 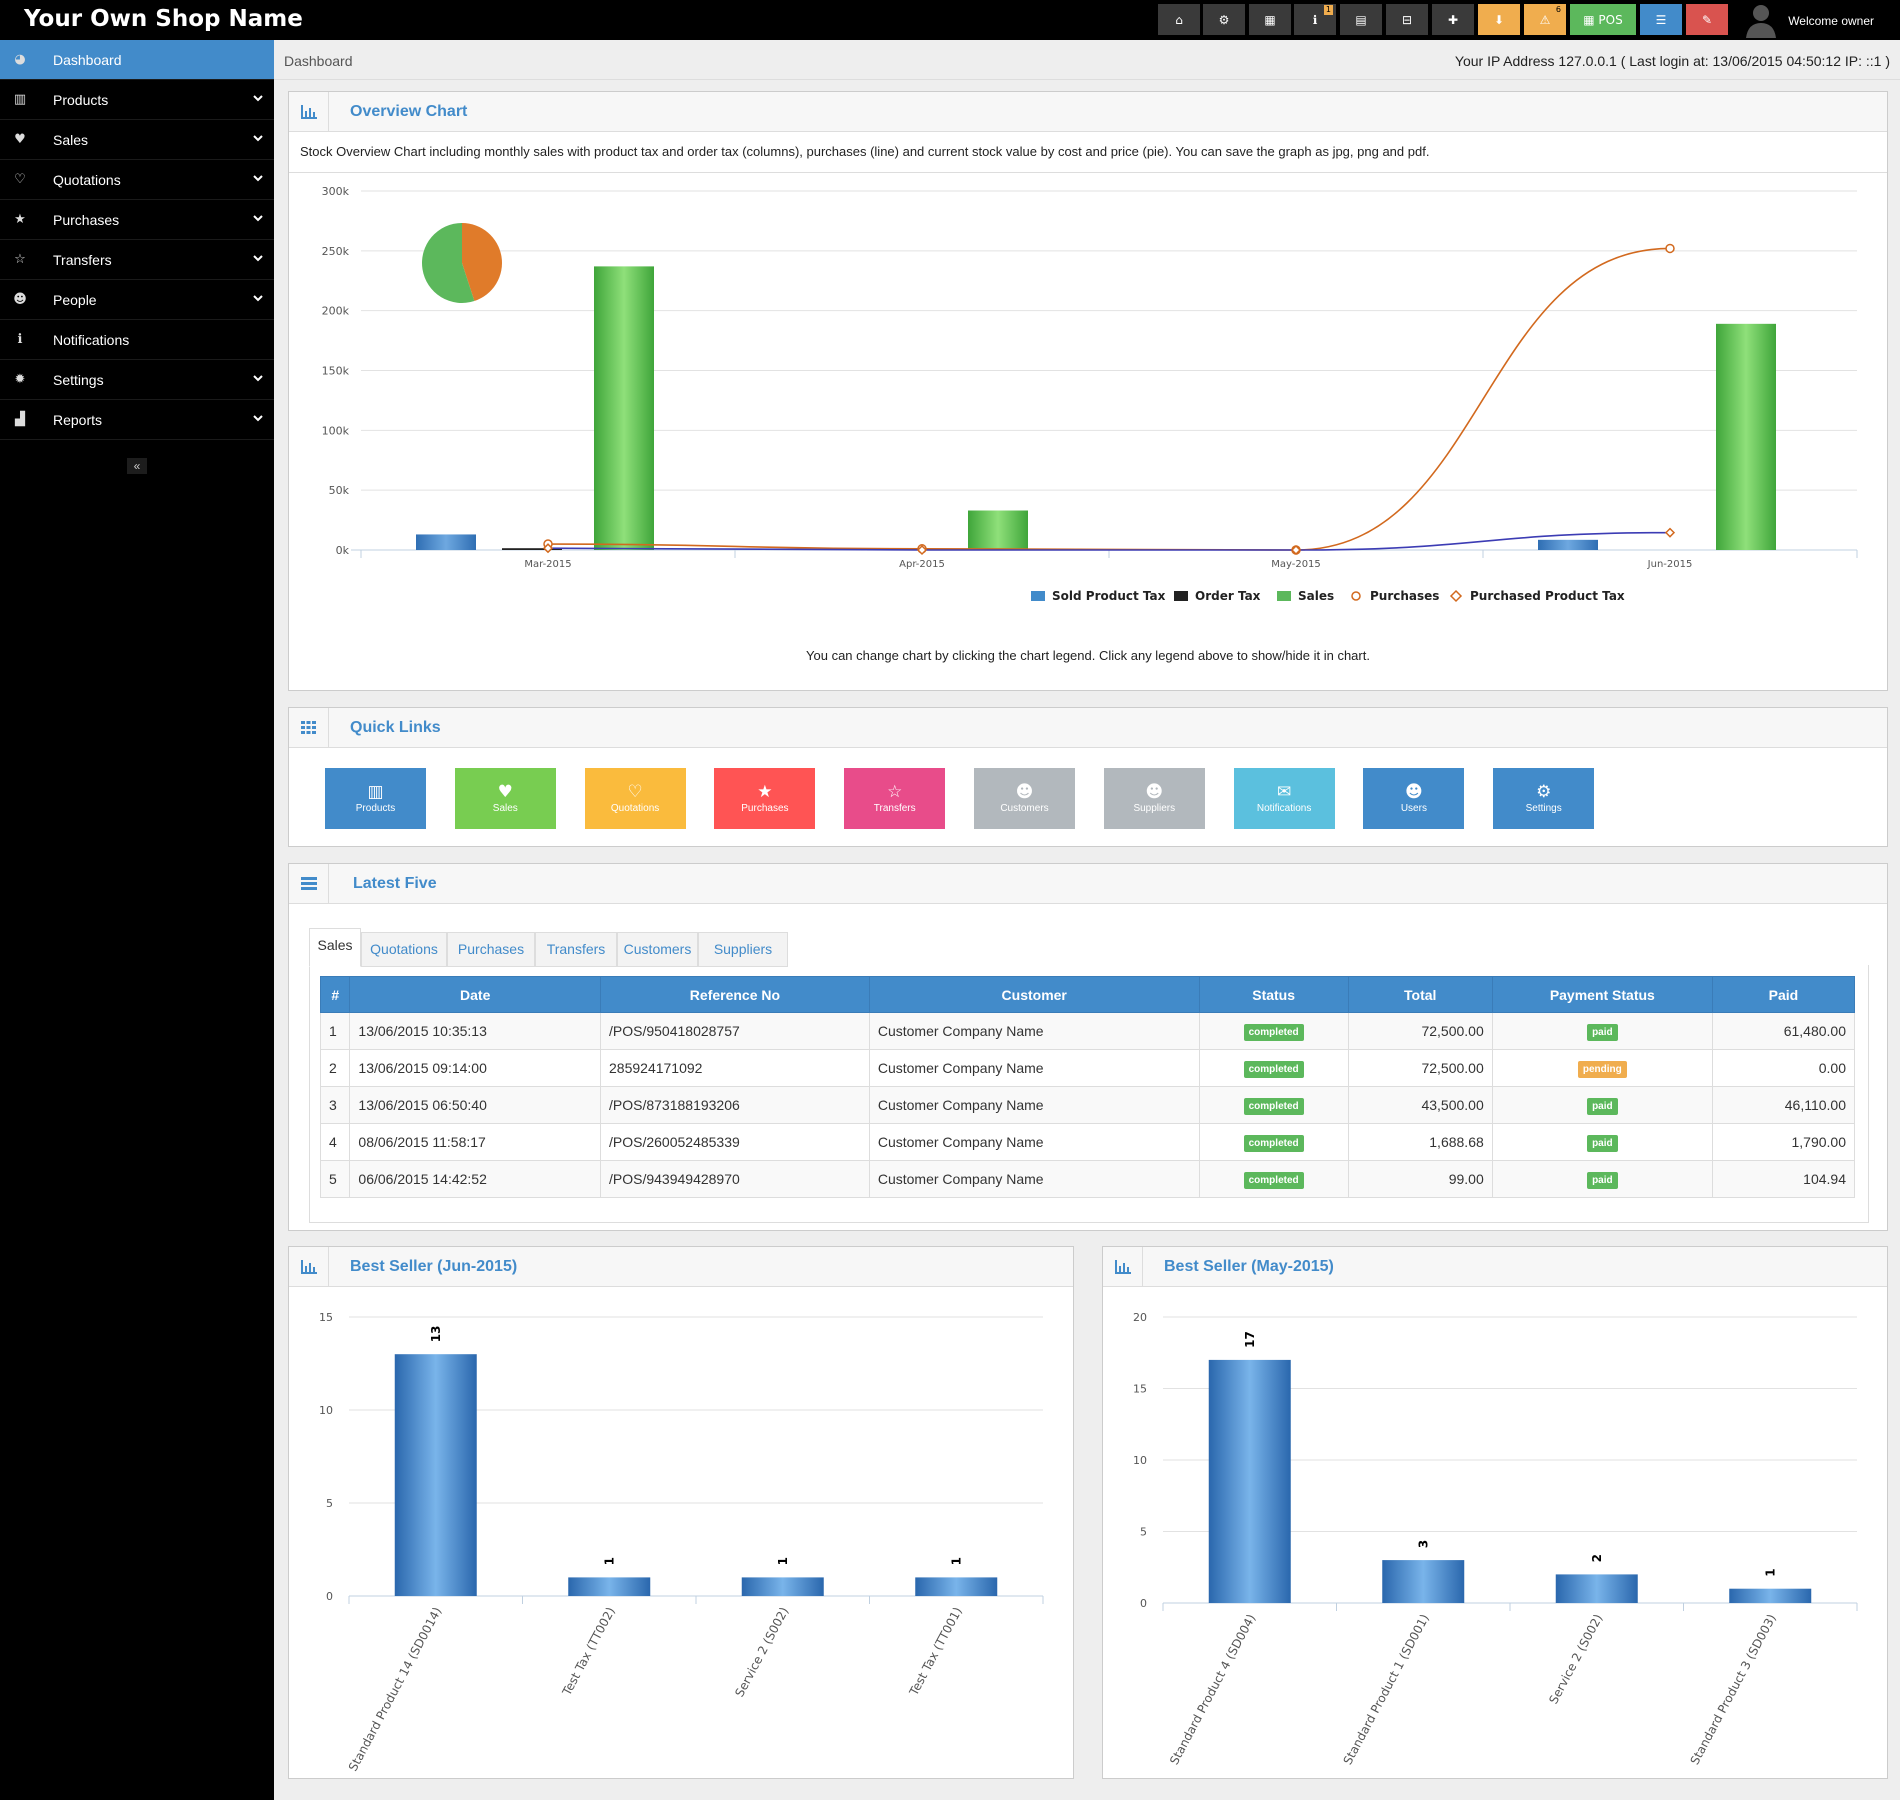 What do you see at coordinates (318, 61) in the screenshot?
I see `breadcrumb: Dashboard` at bounding box center [318, 61].